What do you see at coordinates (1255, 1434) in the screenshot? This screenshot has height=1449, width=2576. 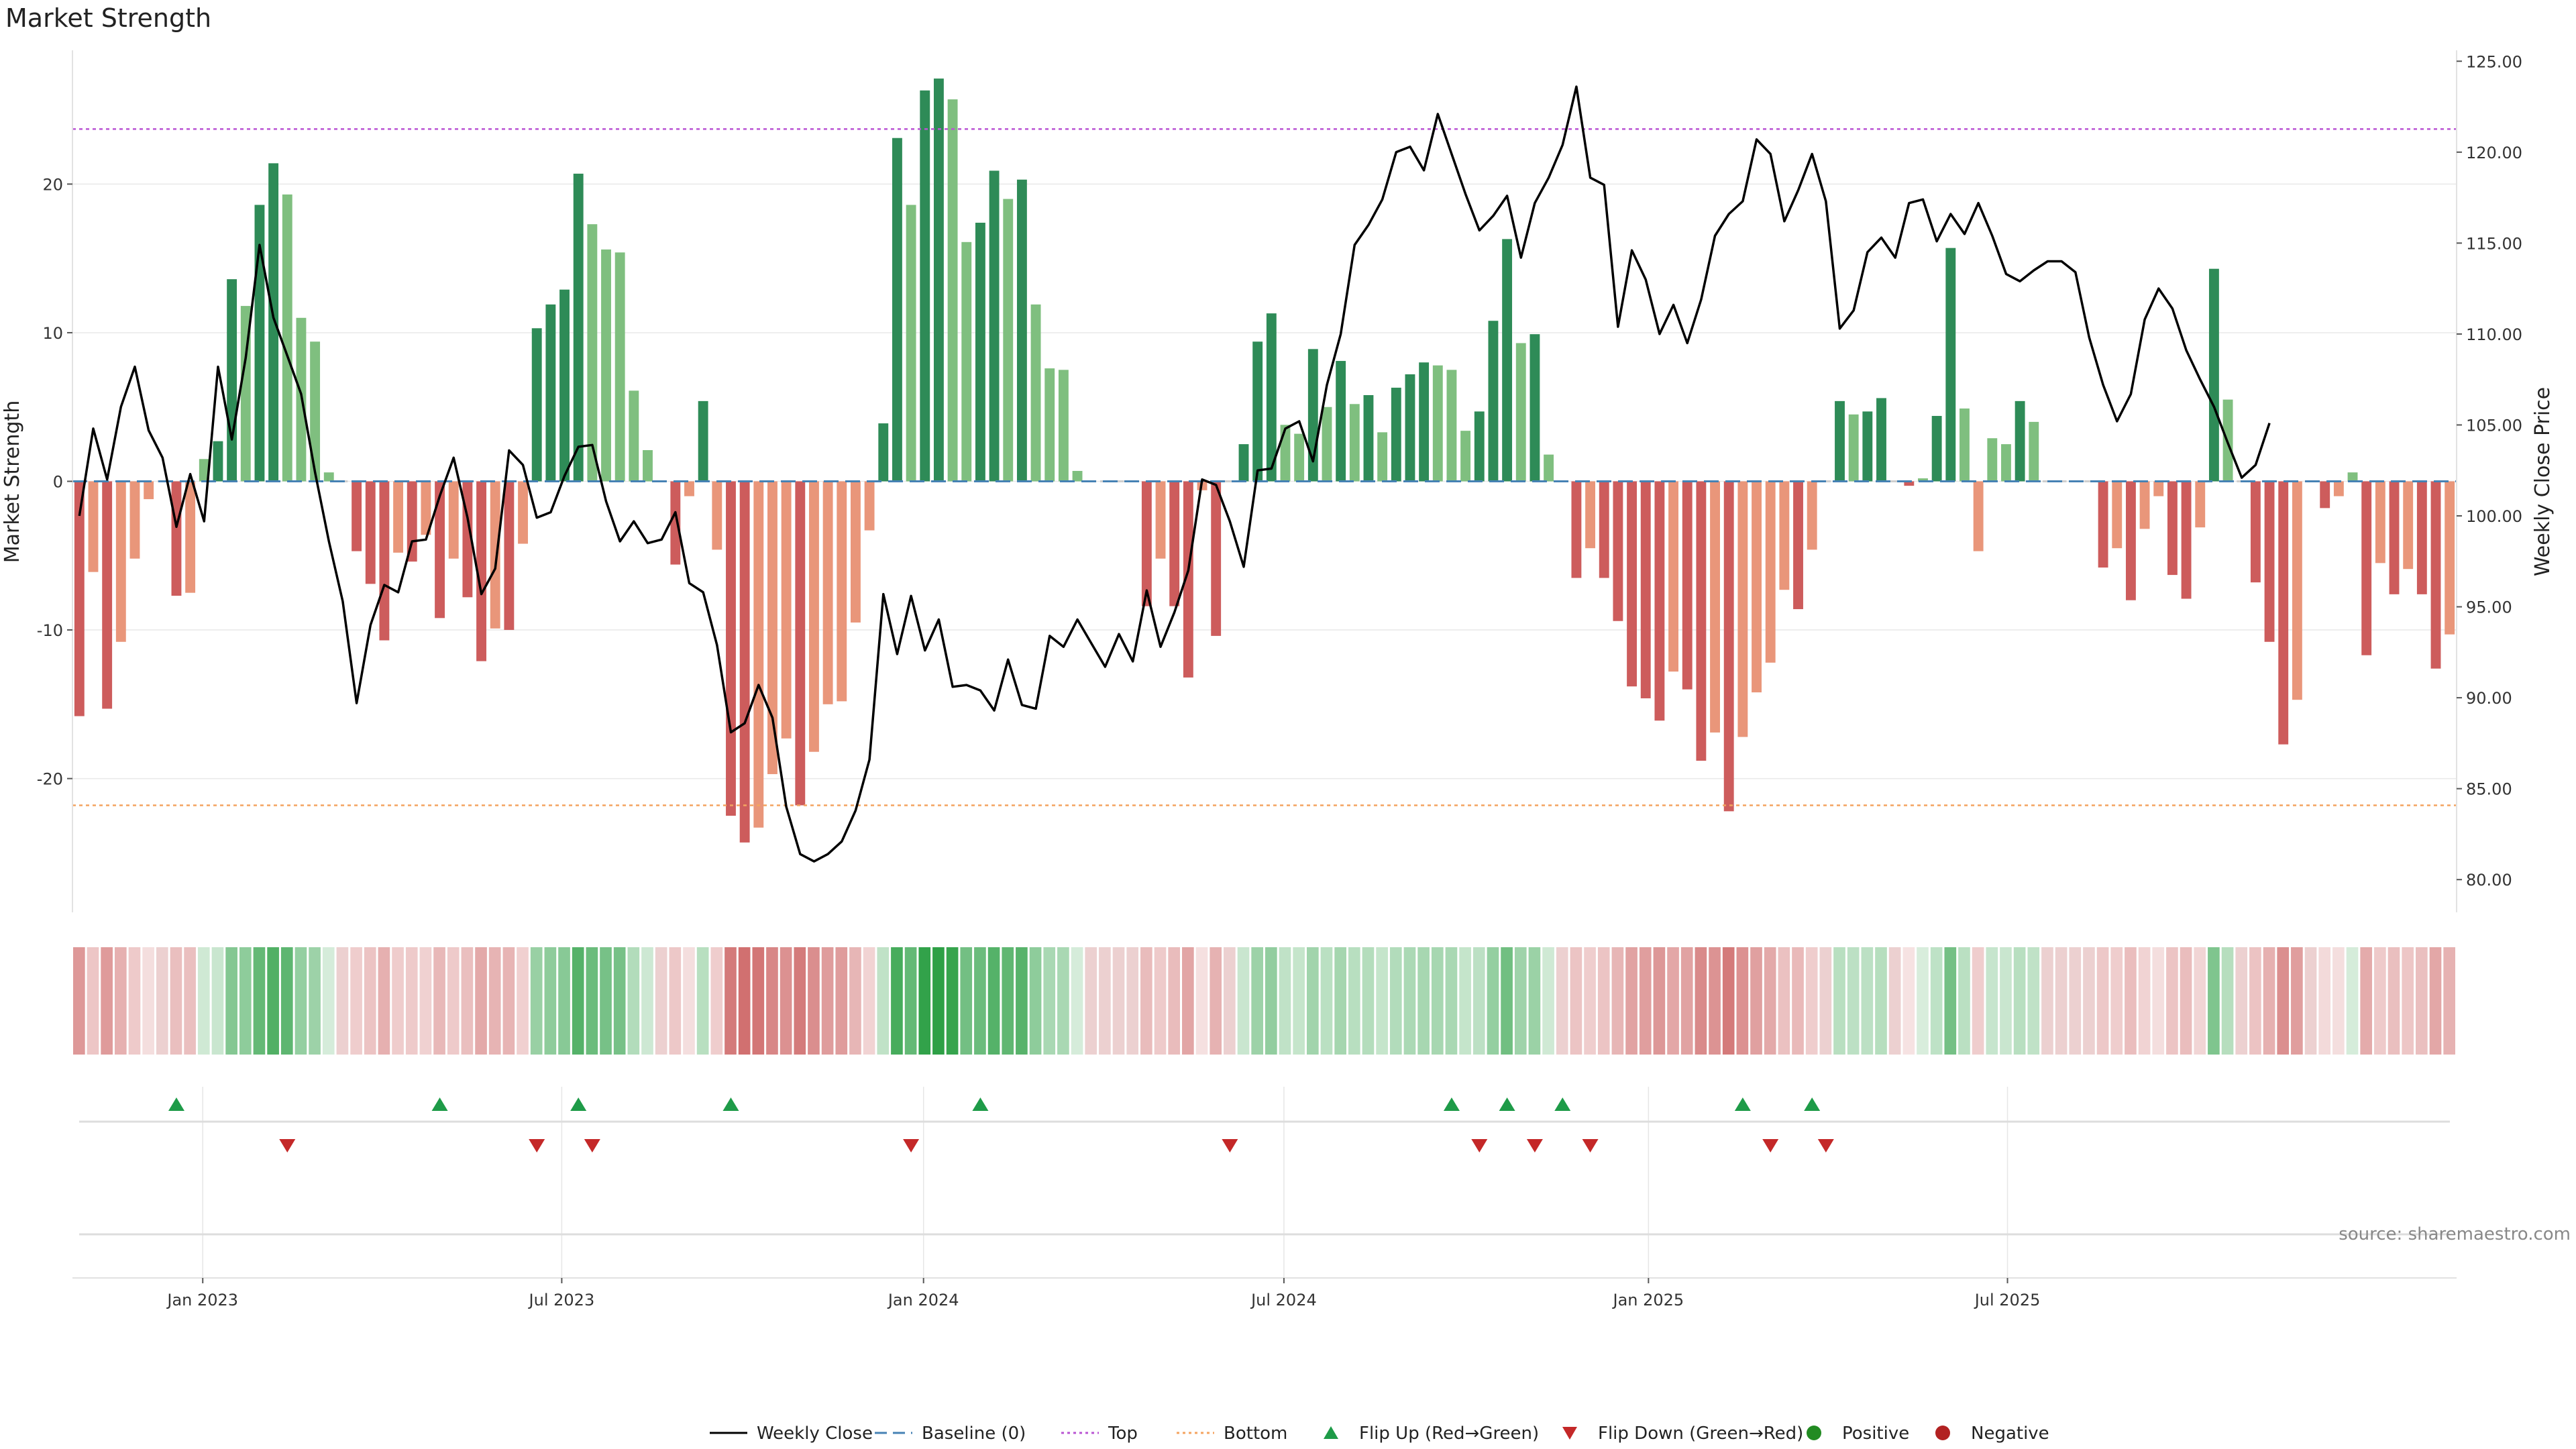 I see `legend-label: Bottom` at bounding box center [1255, 1434].